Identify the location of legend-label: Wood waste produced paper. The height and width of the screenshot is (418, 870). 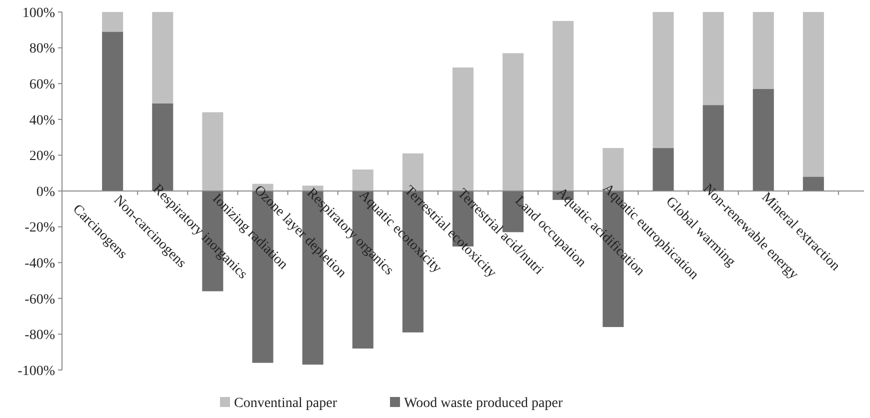
(483, 403).